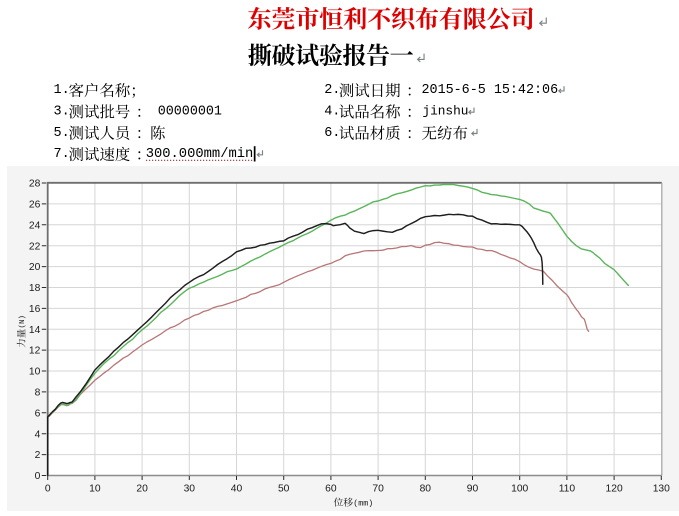 The width and height of the screenshot is (679, 516). What do you see at coordinates (23, 322) in the screenshot?
I see `svg-text: (N)` at bounding box center [23, 322].